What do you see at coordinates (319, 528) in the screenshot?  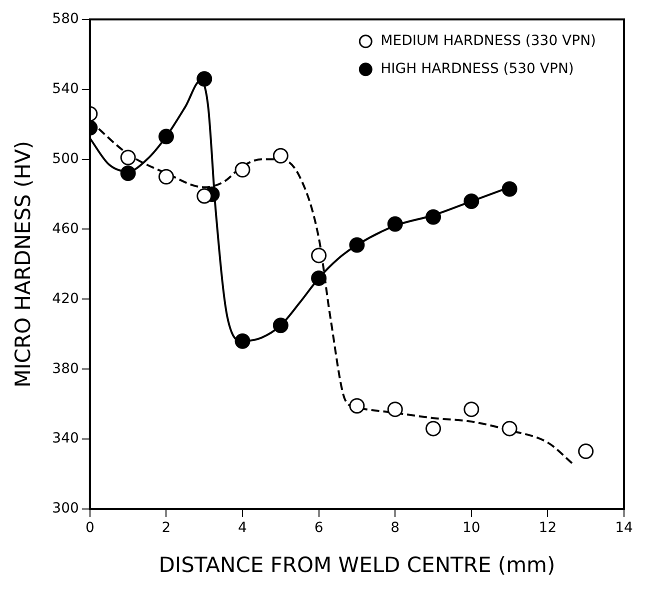 I see `x-tick-label: 6` at bounding box center [319, 528].